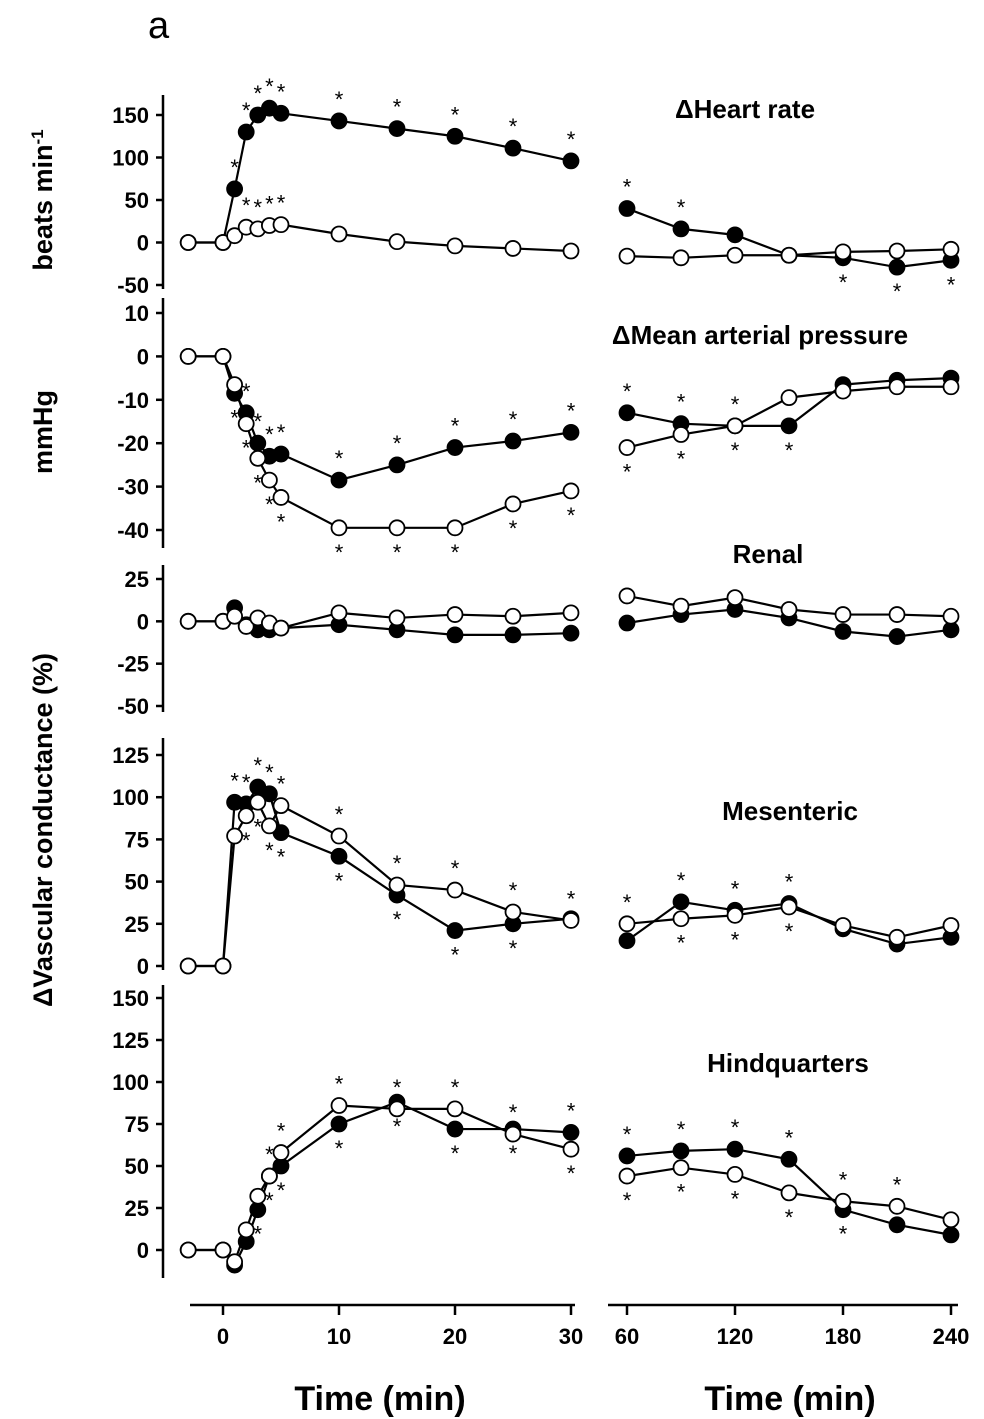  What do you see at coordinates (133, 443) in the screenshot?
I see `y-tick-label: -20` at bounding box center [133, 443].